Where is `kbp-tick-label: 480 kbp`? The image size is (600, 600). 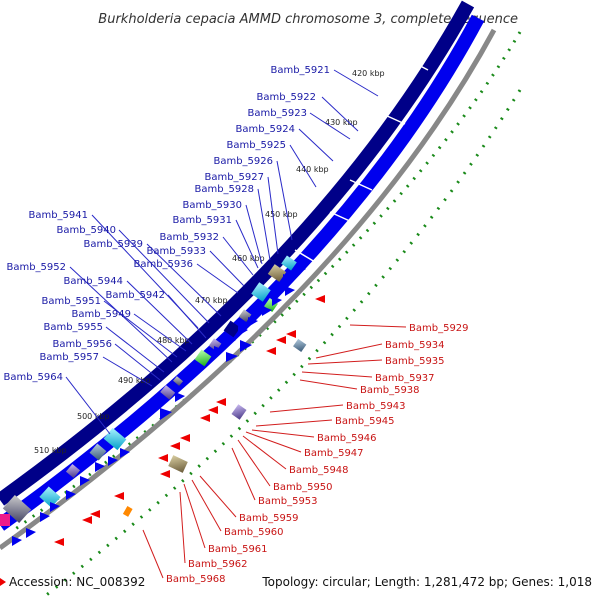
kbp-tick-label: 480 kbp is located at coordinates (173, 340).